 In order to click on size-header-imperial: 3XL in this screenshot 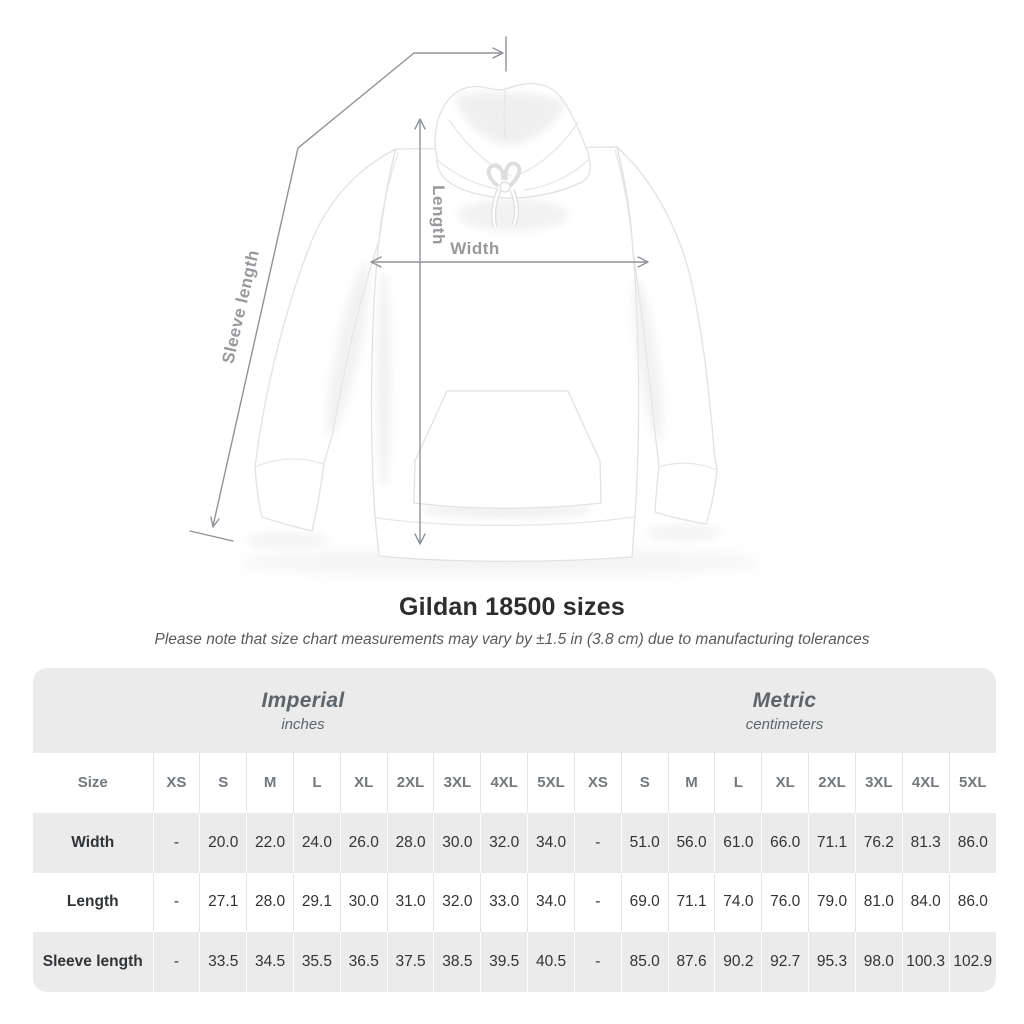, I will do `click(457, 783)`.